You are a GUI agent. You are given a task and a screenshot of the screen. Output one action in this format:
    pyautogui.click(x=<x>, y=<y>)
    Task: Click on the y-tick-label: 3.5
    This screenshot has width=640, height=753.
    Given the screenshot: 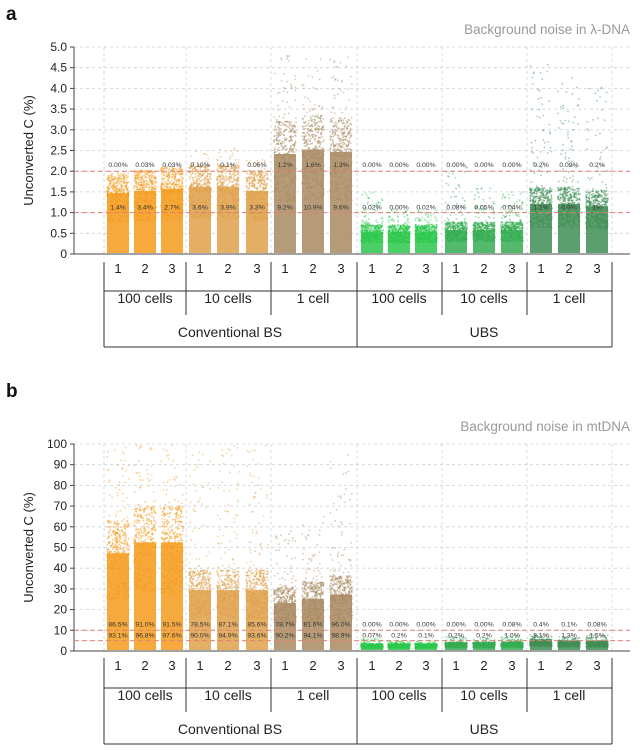 What is the action you would take?
    pyautogui.click(x=58, y=109)
    